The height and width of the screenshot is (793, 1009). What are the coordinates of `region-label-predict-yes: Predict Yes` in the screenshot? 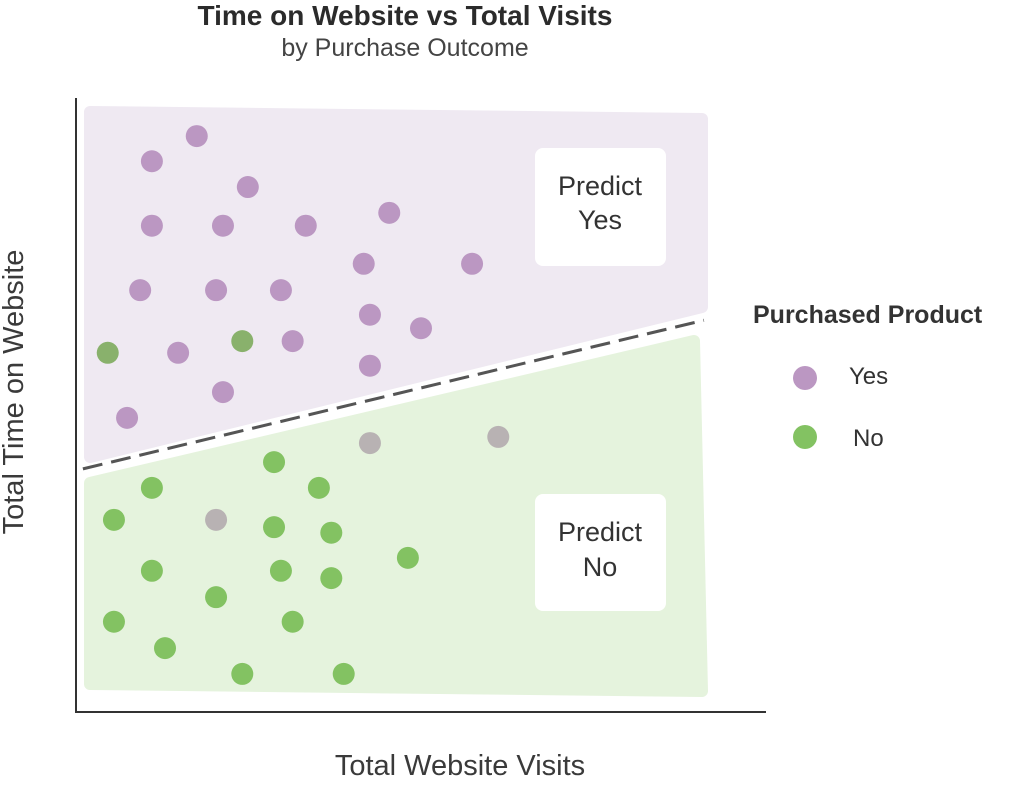 It's located at (600, 207).